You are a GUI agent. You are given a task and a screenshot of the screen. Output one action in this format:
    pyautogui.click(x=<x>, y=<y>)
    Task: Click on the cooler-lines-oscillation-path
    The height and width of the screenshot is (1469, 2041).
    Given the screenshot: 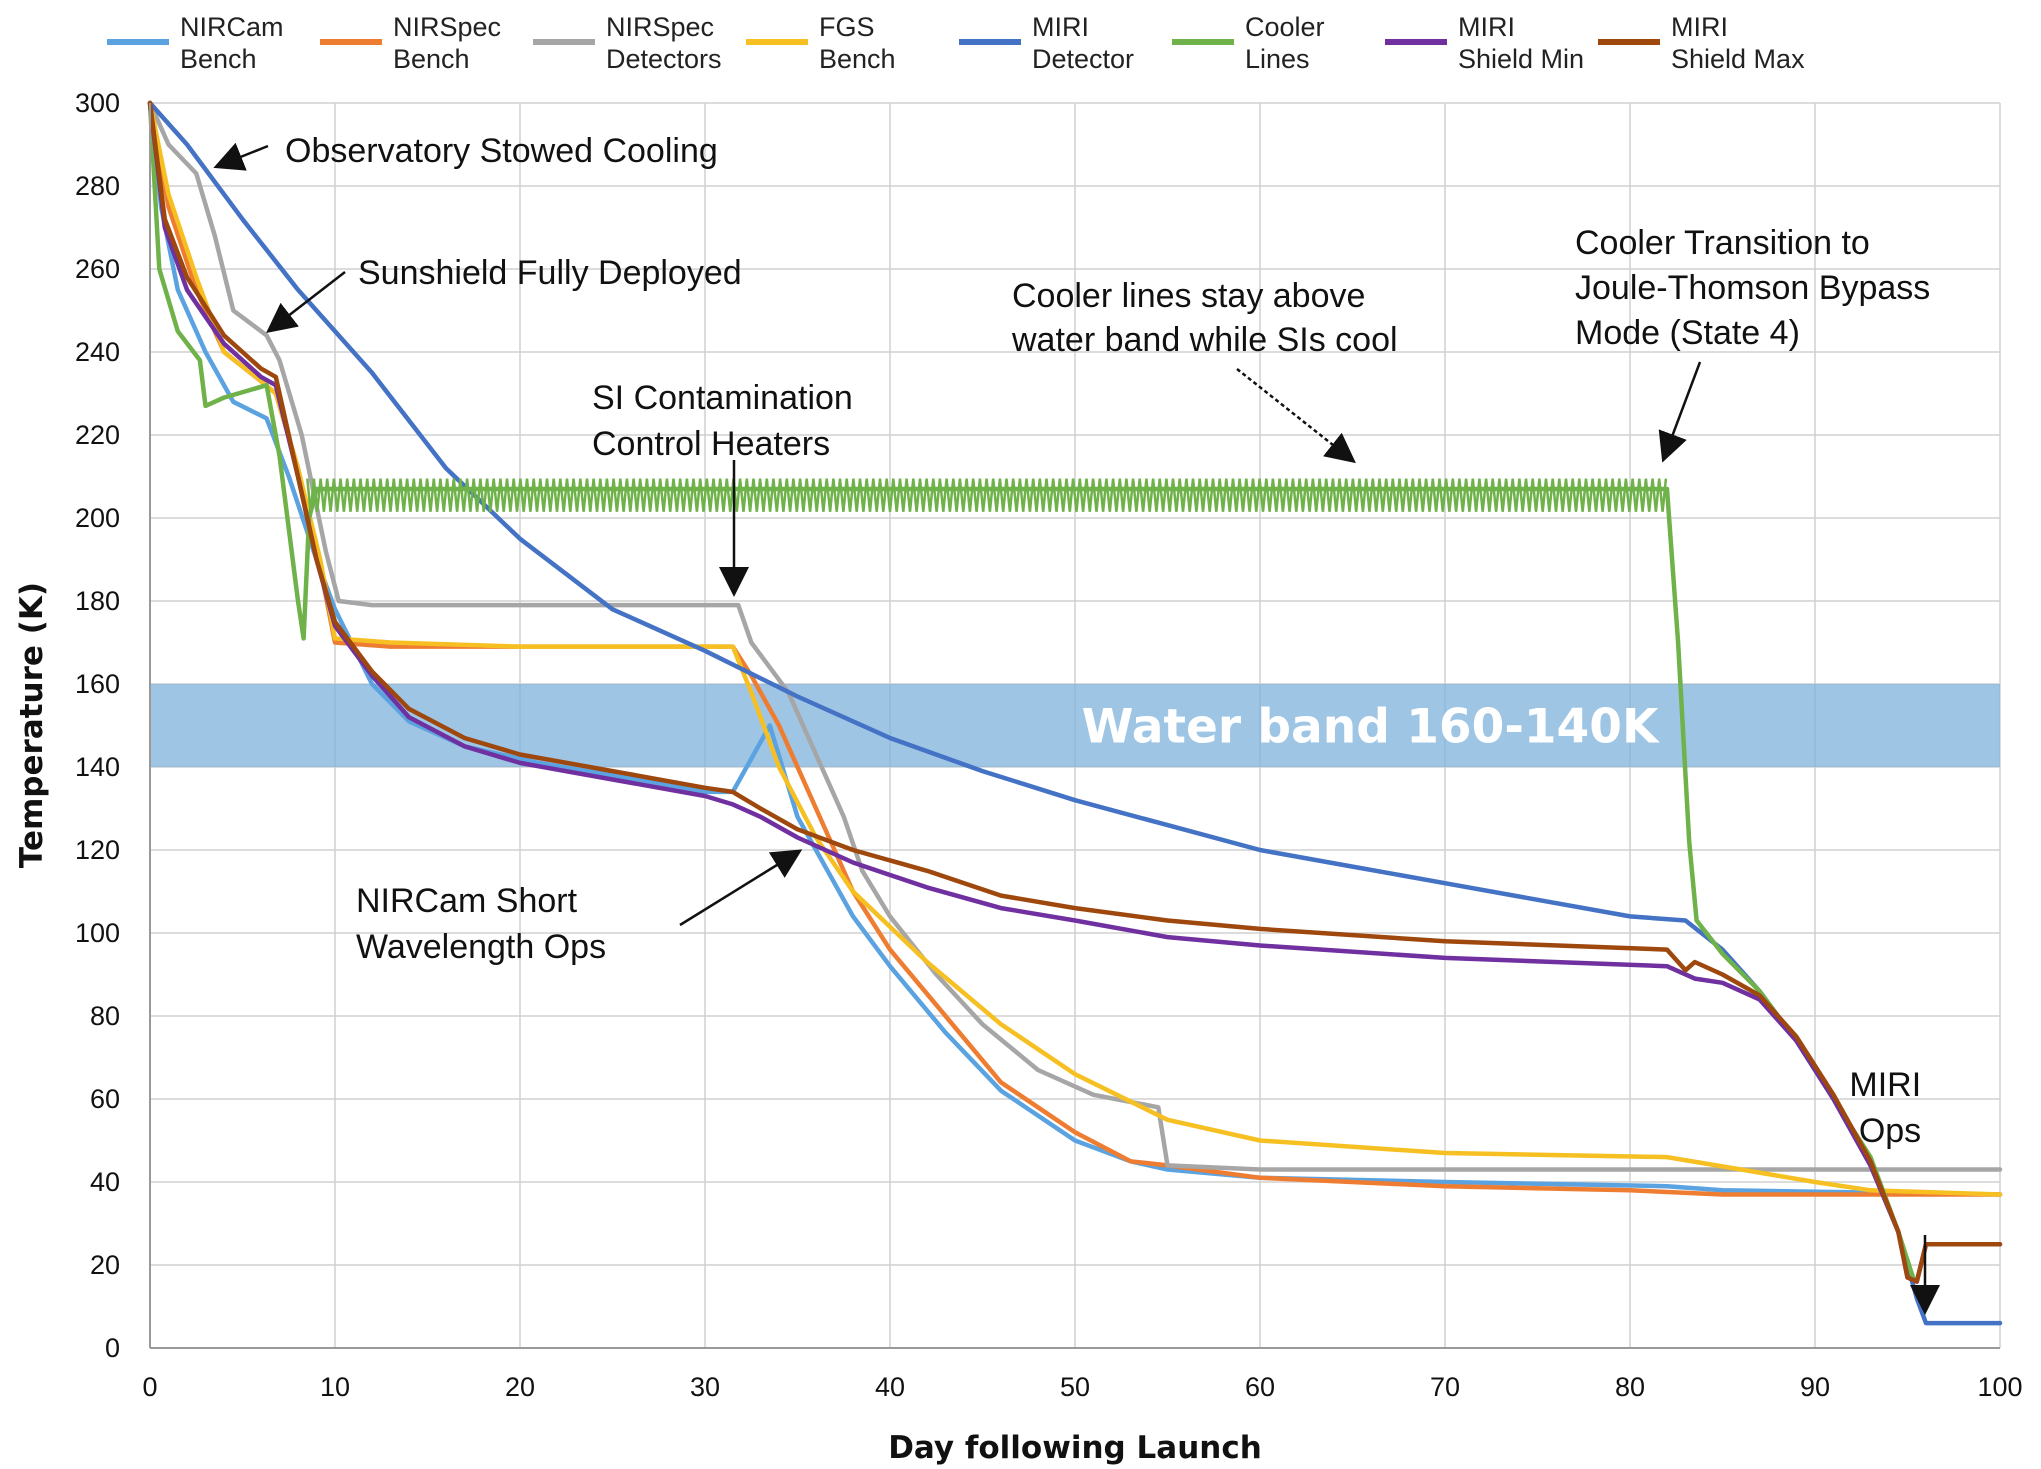 What is the action you would take?
    pyautogui.click(x=987, y=495)
    